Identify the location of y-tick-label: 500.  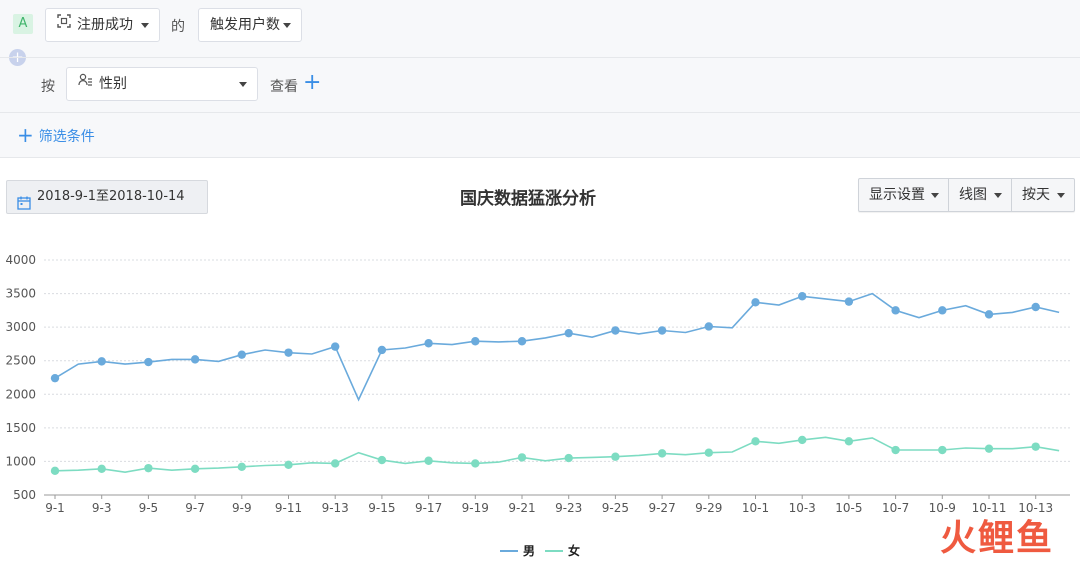
(24, 495).